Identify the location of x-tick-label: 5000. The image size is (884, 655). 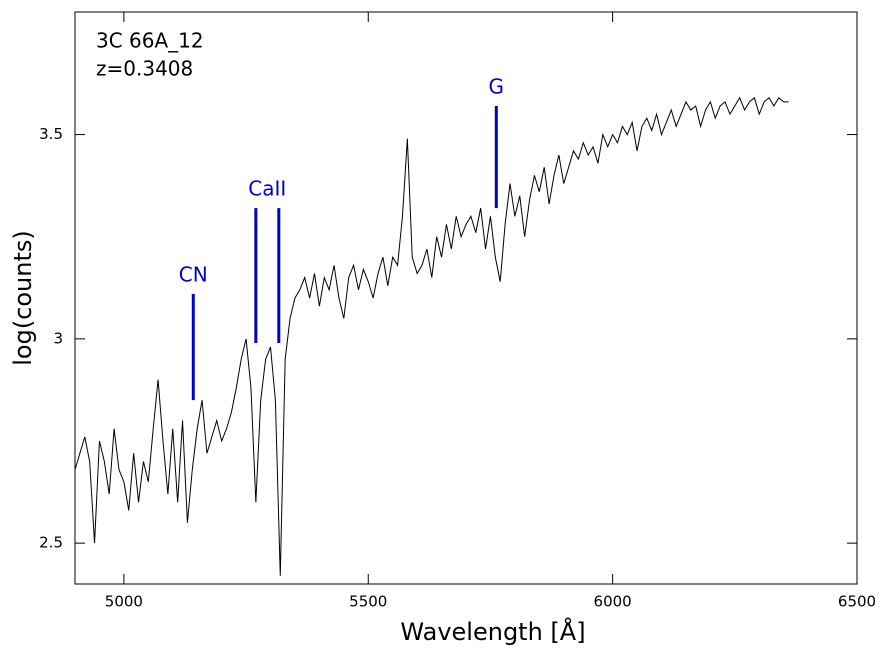
(124, 602).